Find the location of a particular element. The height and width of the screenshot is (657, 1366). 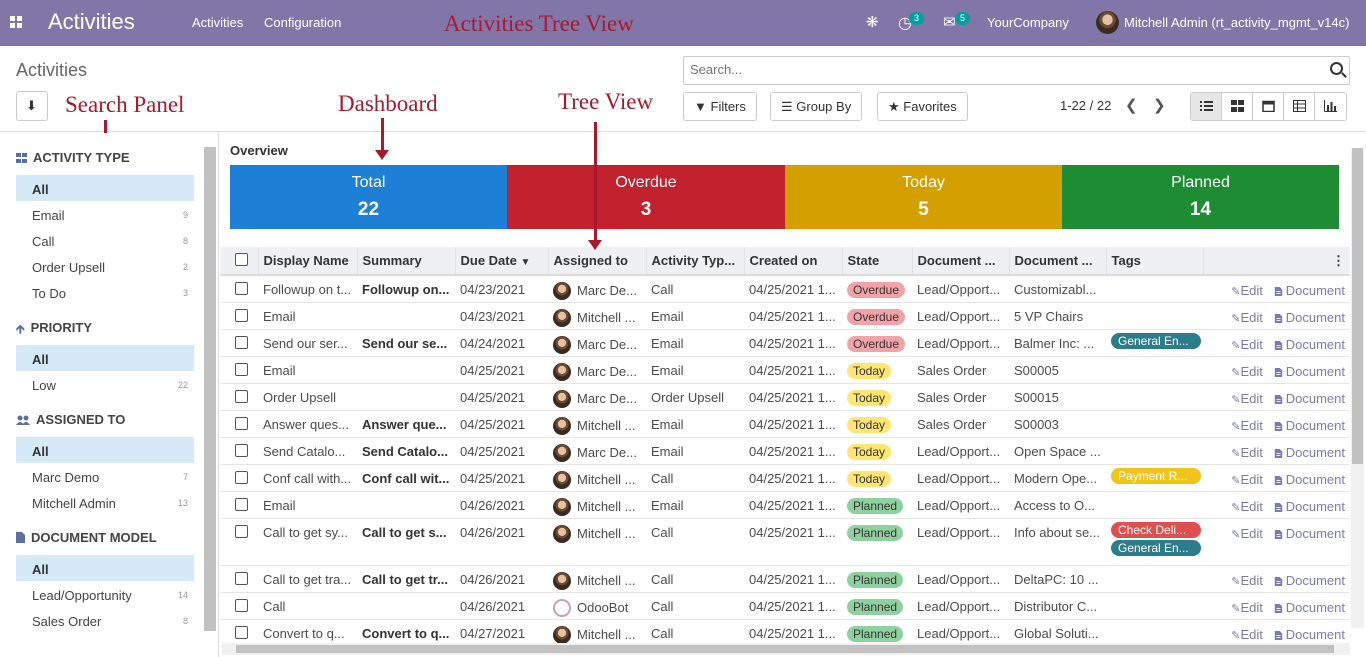

bug-icon: ❋ is located at coordinates (872, 22).